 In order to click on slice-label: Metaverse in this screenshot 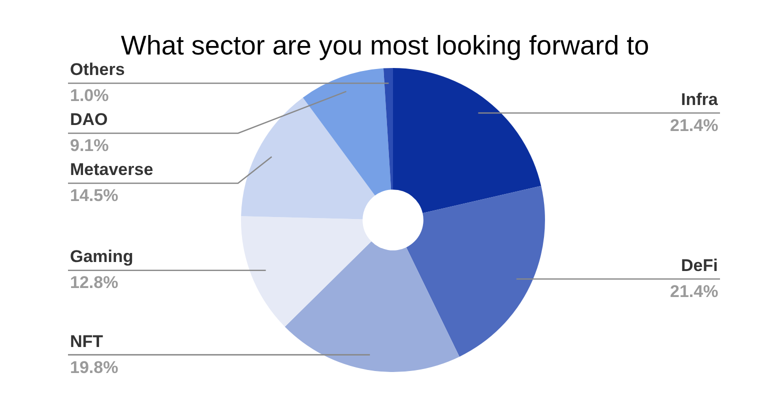, I will do `click(112, 169)`.